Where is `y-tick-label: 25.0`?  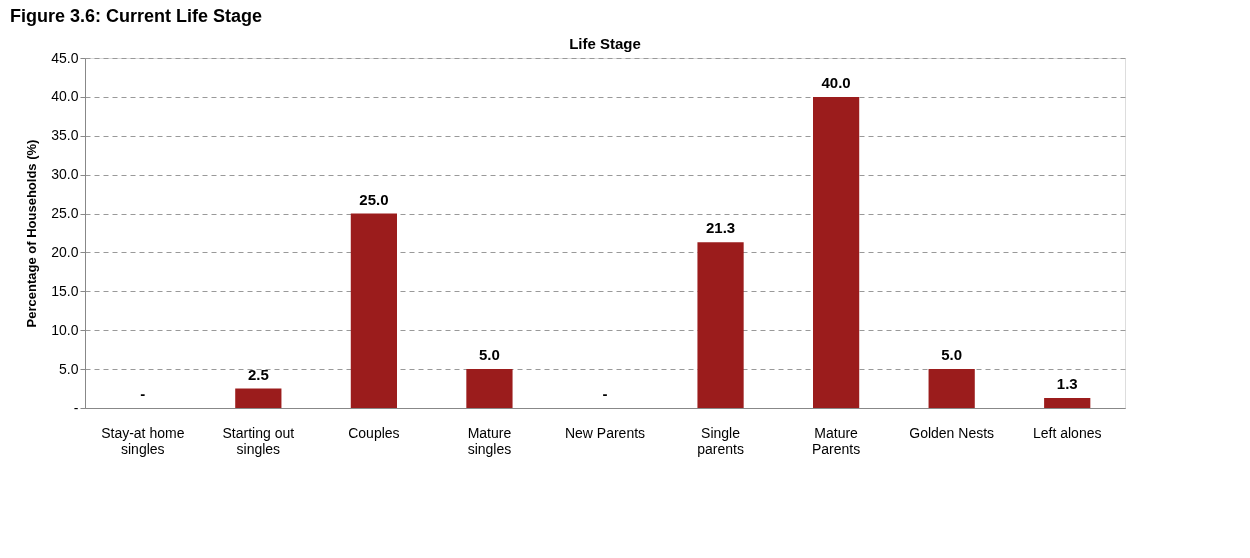 y-tick-label: 25.0 is located at coordinates (65, 213).